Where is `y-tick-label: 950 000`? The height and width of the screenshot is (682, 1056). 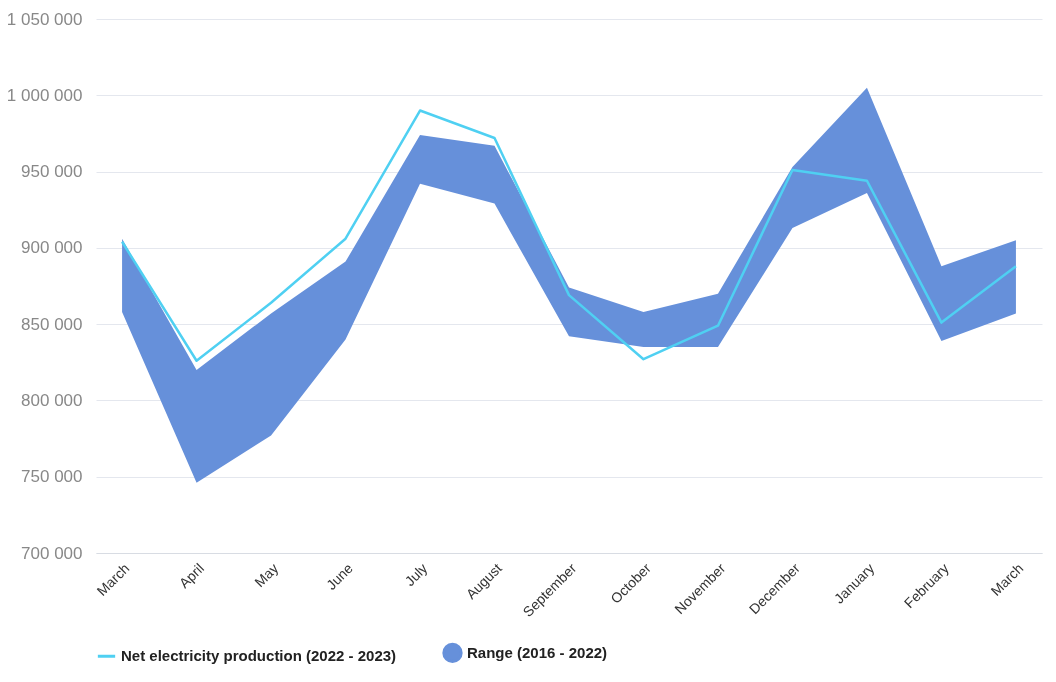
y-tick-label: 950 000 is located at coordinates (52, 172).